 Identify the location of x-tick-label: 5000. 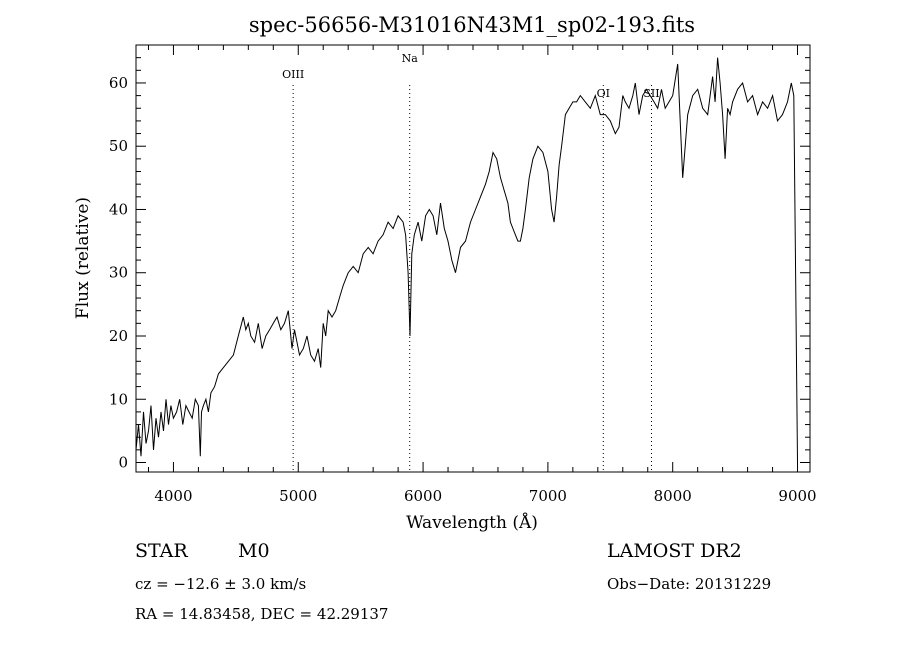
(298, 496).